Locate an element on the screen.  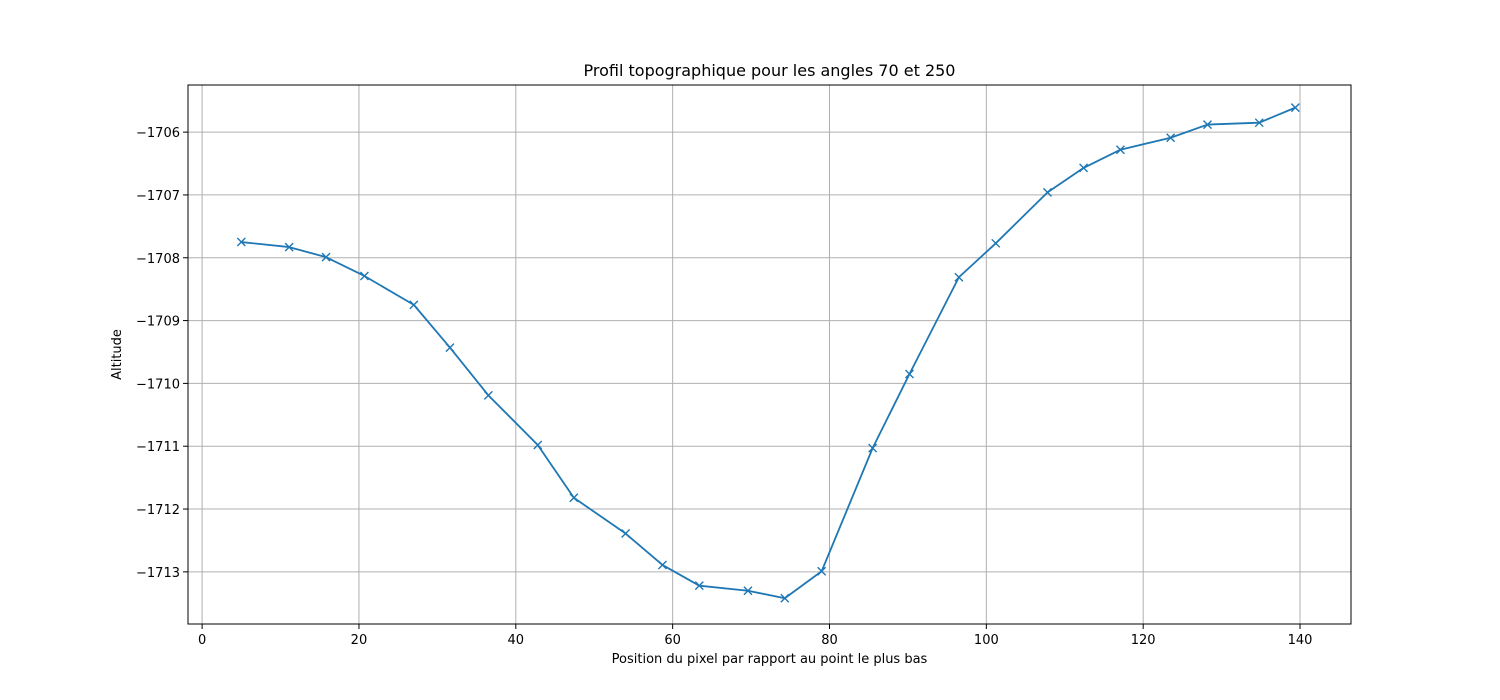
x-tick-label: 140 is located at coordinates (1300, 640).